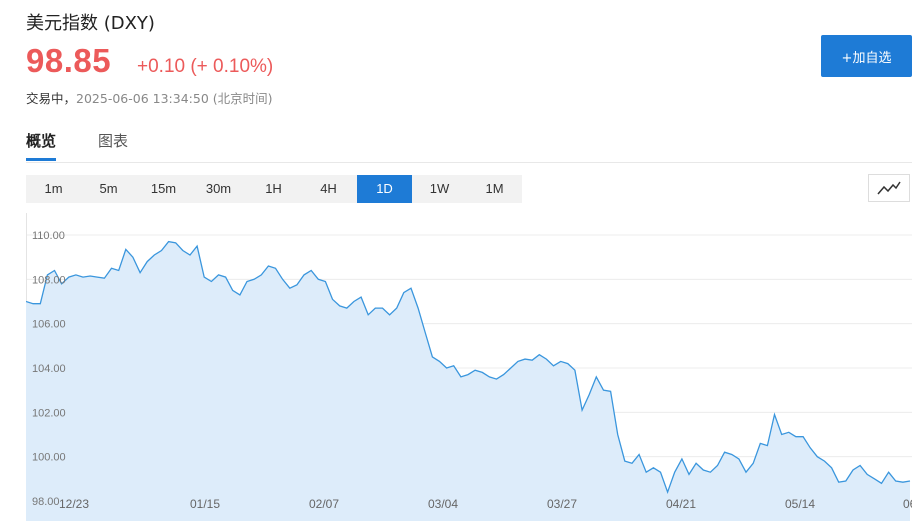 This screenshot has width=923, height=527. What do you see at coordinates (562, 504) in the screenshot?
I see `x-tick-label: 03/27` at bounding box center [562, 504].